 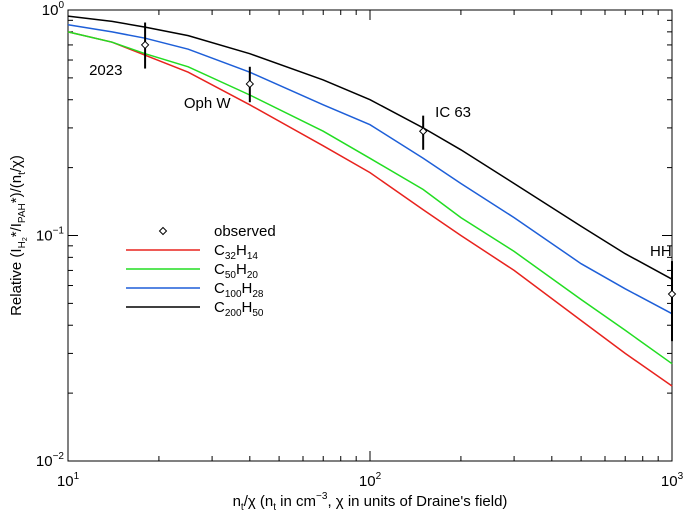 I want to click on y-tick-label: 10⁰, so click(x=53, y=9).